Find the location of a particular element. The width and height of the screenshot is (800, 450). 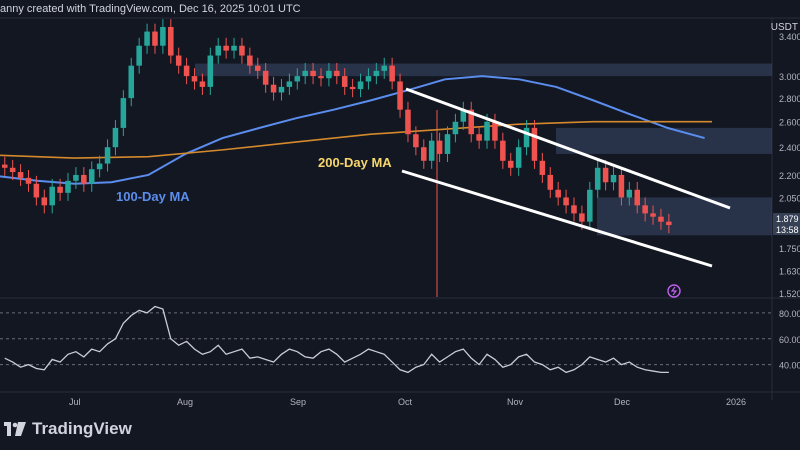

brand-logo: TradingView is located at coordinates (68, 429).